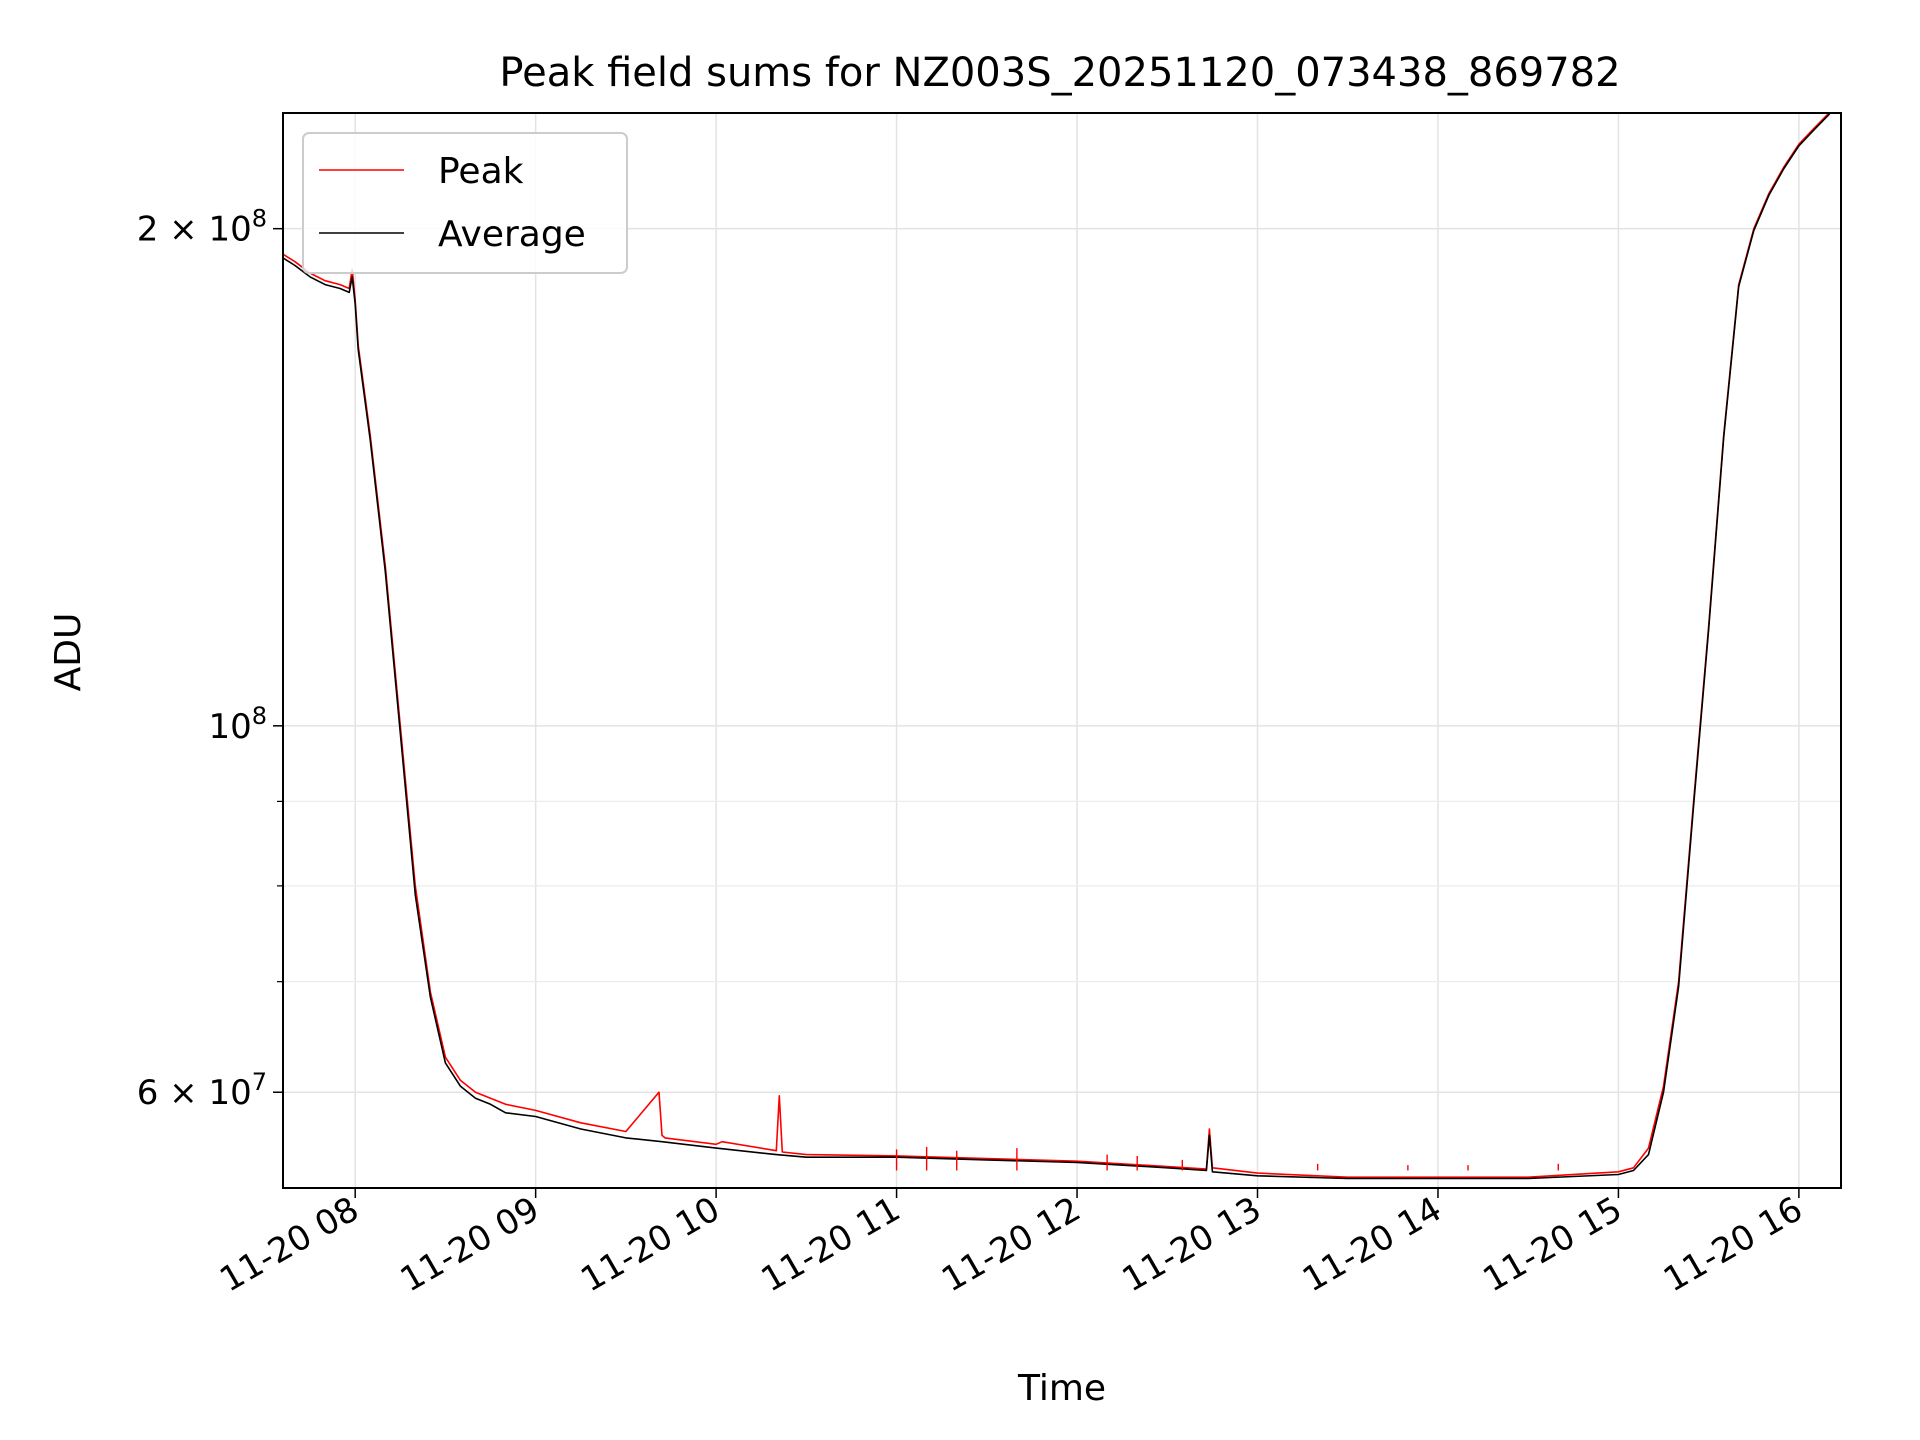  What do you see at coordinates (650, 1244) in the screenshot?
I see `x-tick-label: 11-20 10` at bounding box center [650, 1244].